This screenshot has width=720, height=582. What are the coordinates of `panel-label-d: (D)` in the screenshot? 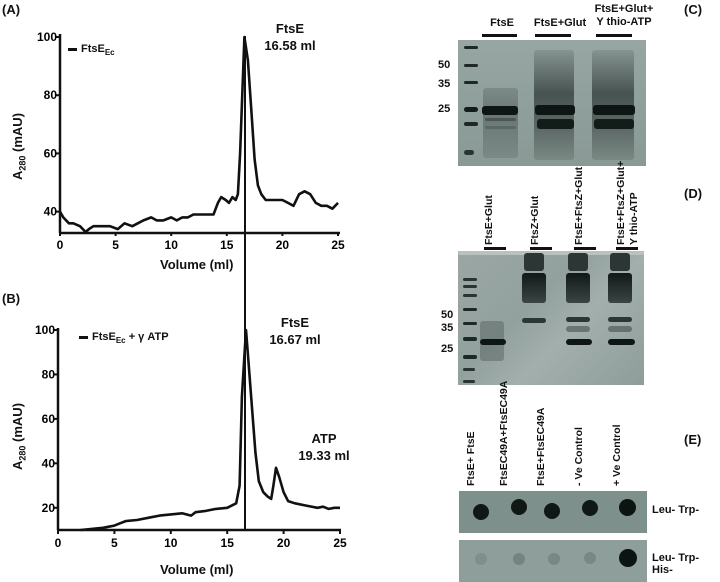 It's located at (693, 193).